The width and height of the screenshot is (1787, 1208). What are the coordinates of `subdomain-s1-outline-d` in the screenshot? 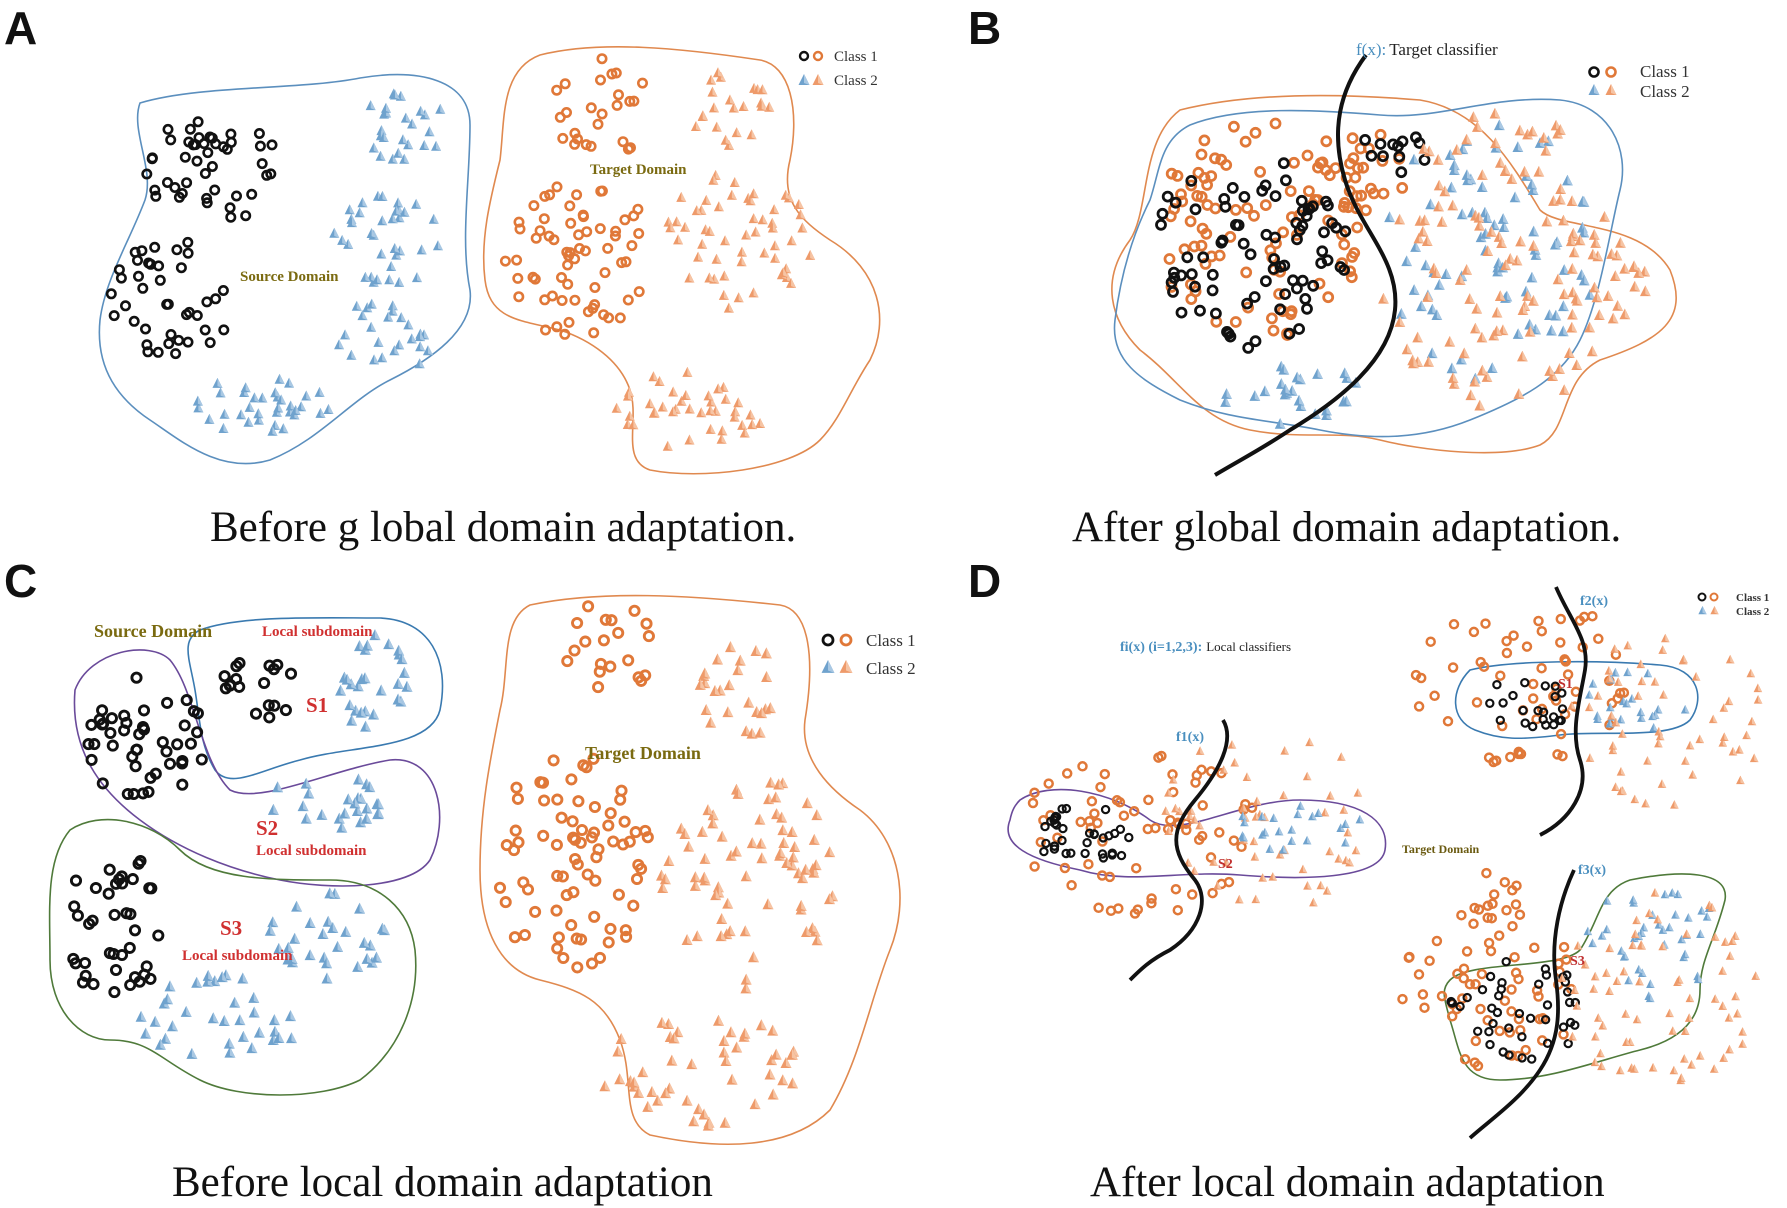 It's located at (1576, 700).